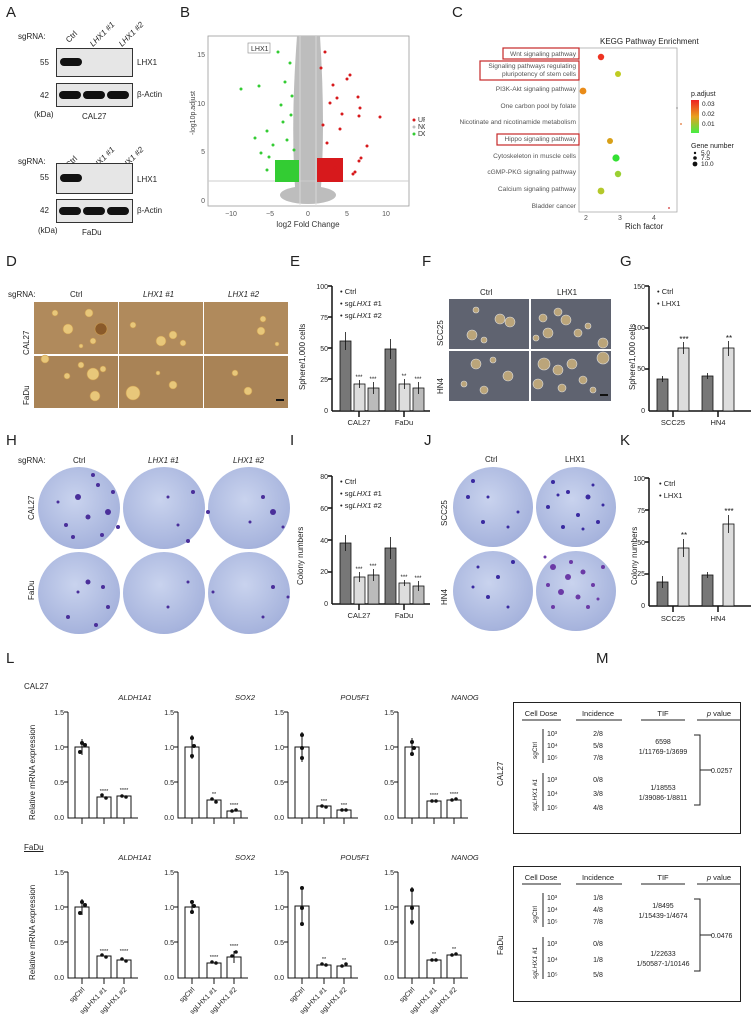 The width and height of the screenshot is (754, 1035). Describe the element at coordinates (604, 395) in the screenshot. I see `scale-bar` at that location.